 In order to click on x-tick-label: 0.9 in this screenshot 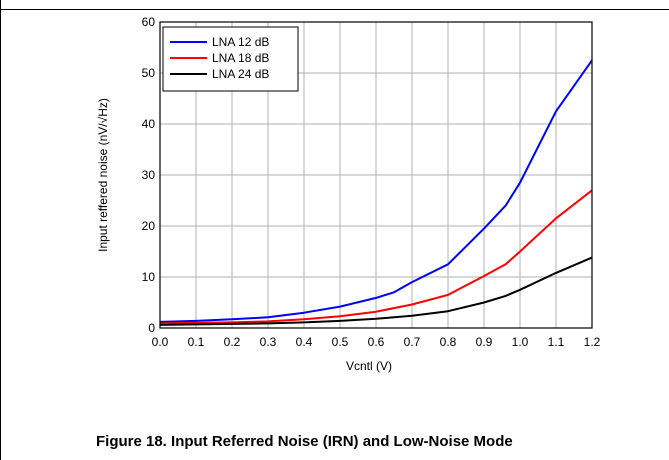, I will do `click(484, 342)`.